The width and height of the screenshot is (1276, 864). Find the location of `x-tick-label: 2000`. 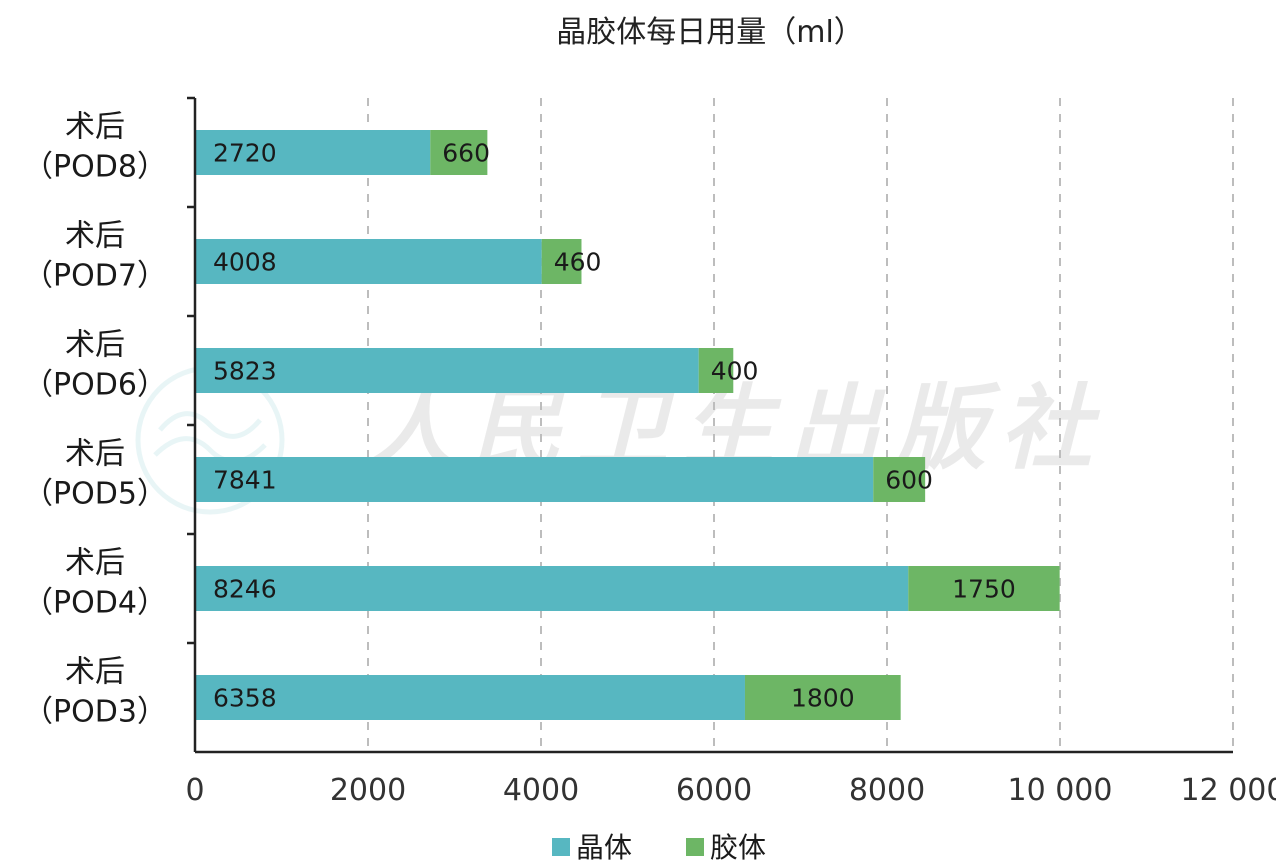

x-tick-label: 2000 is located at coordinates (368, 790).